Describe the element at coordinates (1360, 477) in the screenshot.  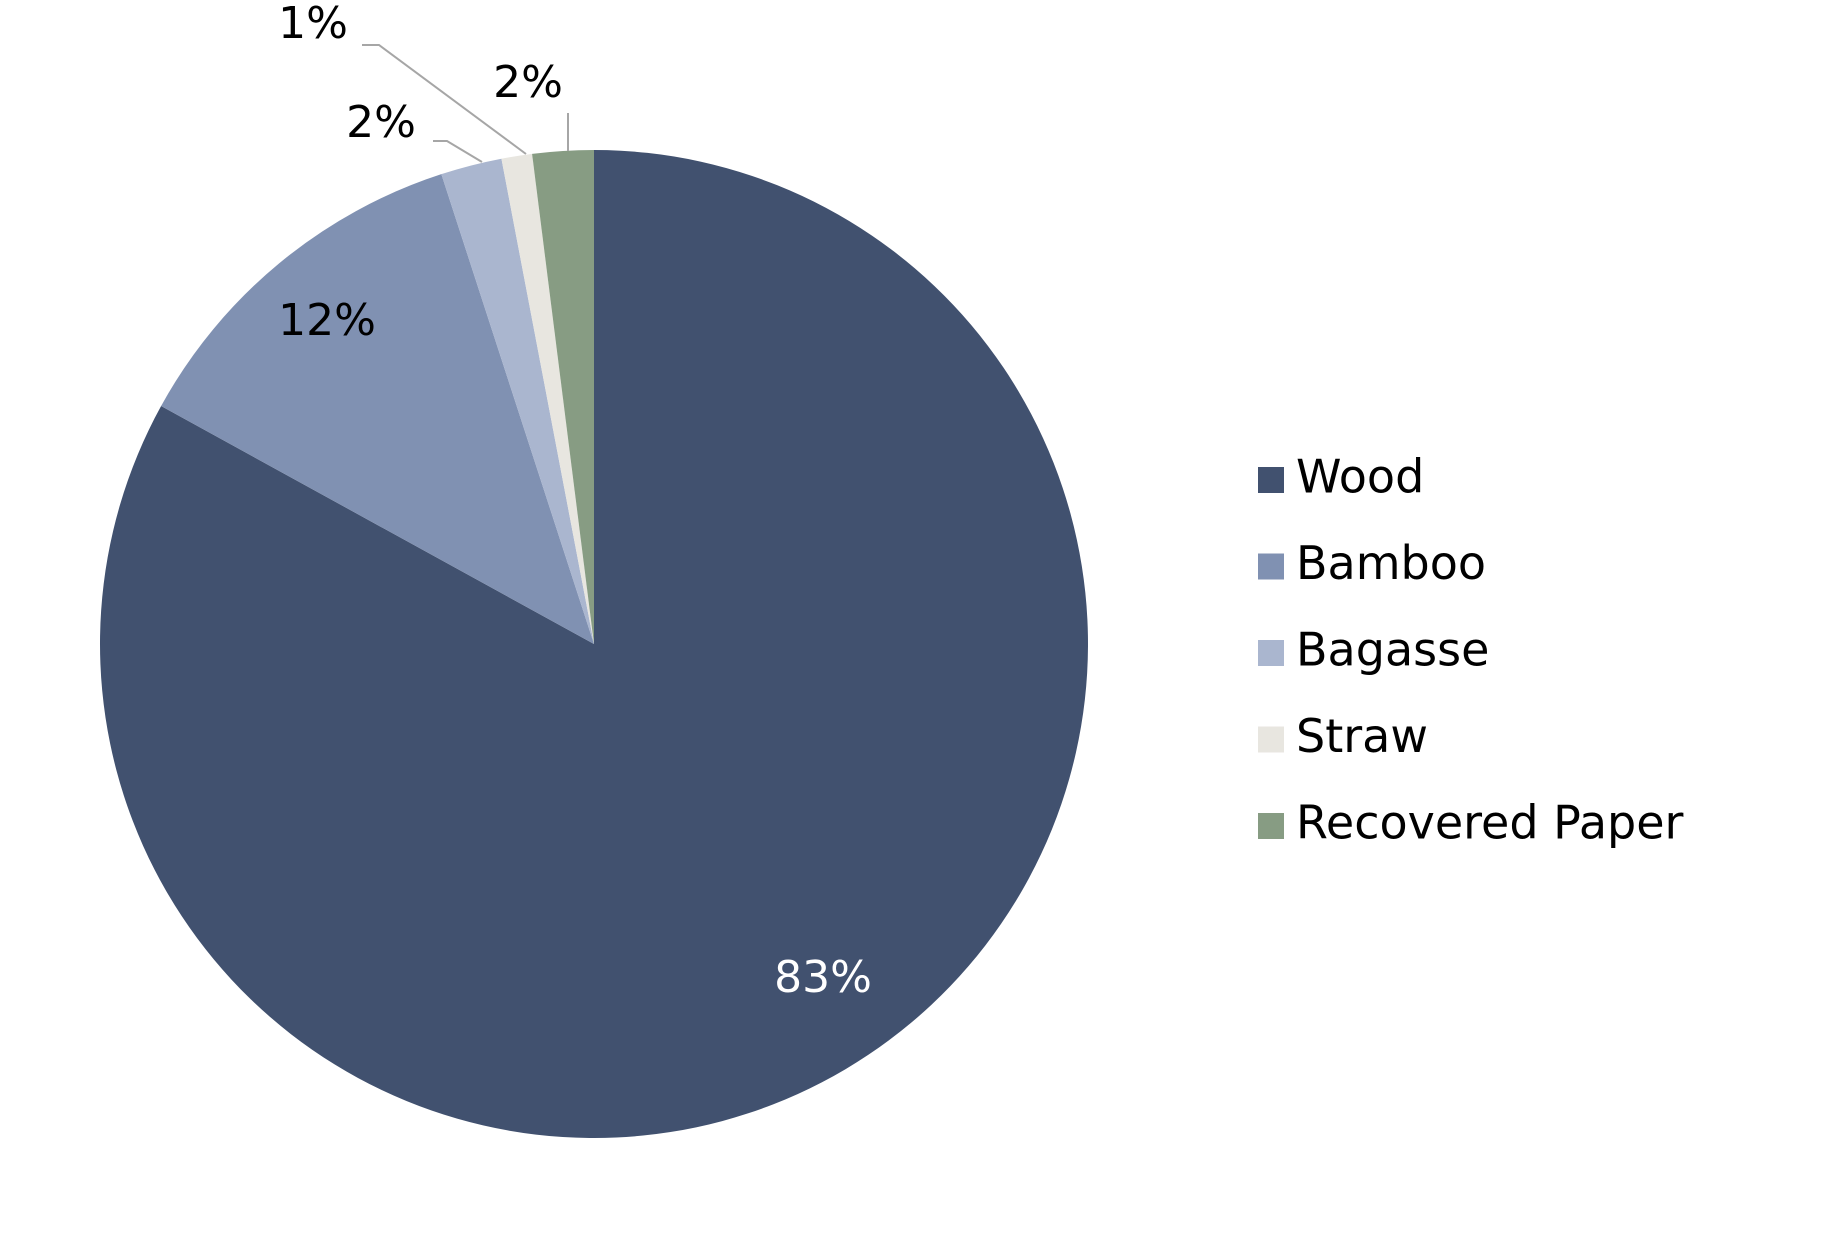
I see `legend-label: Wood` at that location.